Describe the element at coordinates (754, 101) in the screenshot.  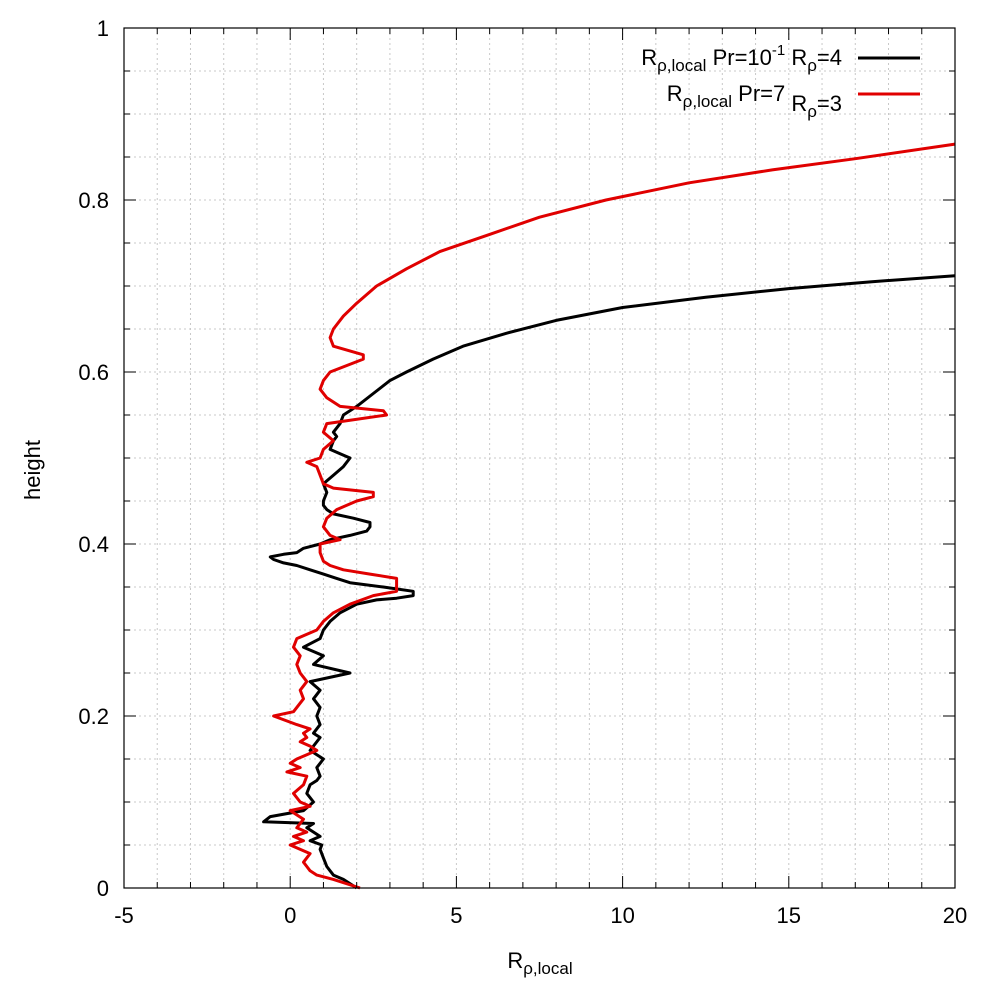
I see `legend-label-1: Rρ,local Pr=7 Rρ=3` at that location.